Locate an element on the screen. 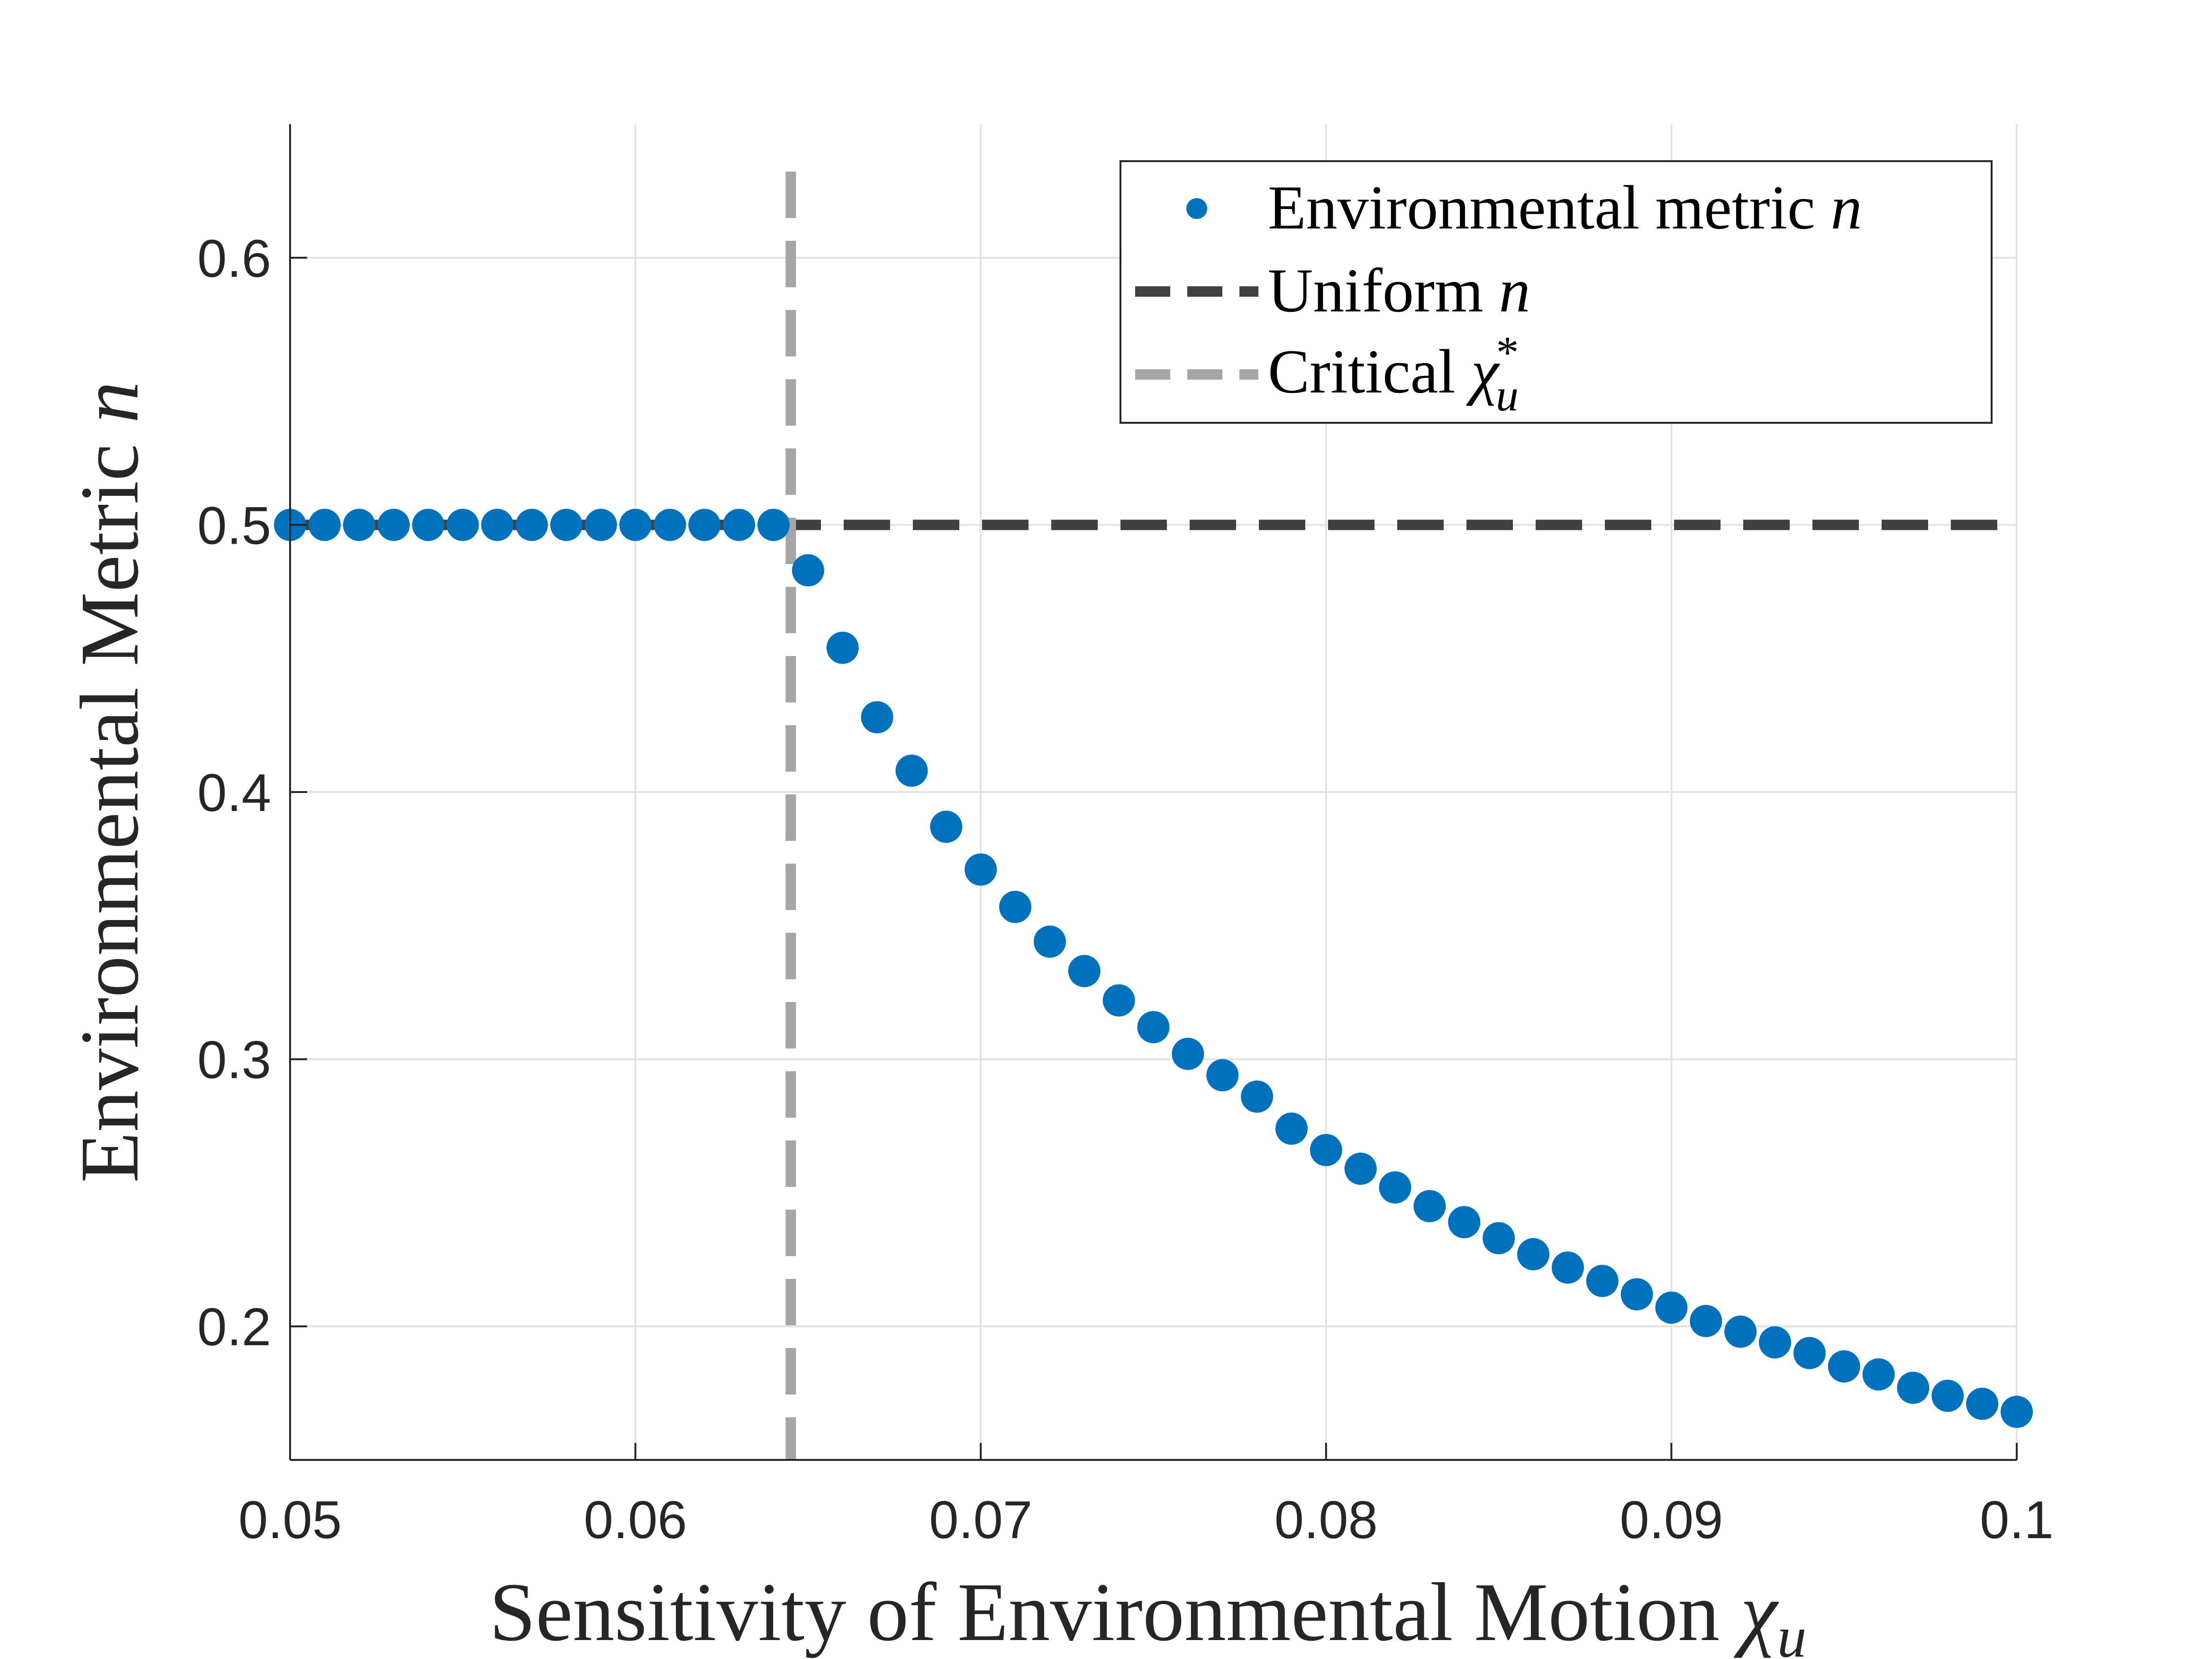  legend-box is located at coordinates (1557, 292).